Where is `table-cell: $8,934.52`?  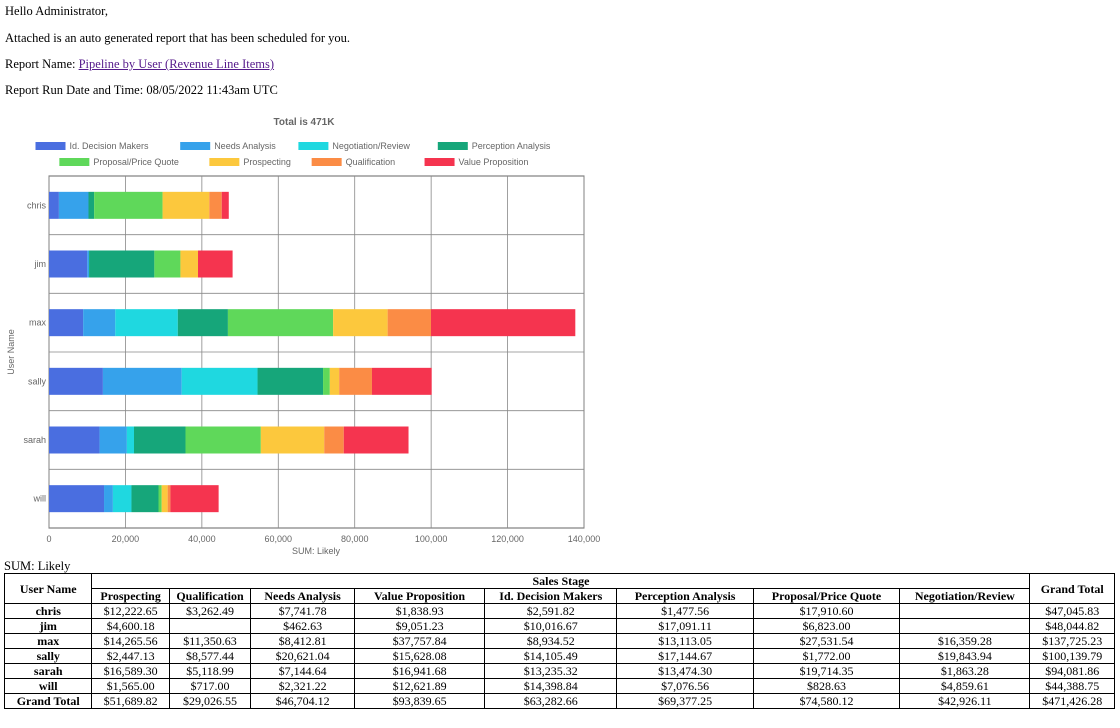
table-cell: $8,934.52 is located at coordinates (551, 641).